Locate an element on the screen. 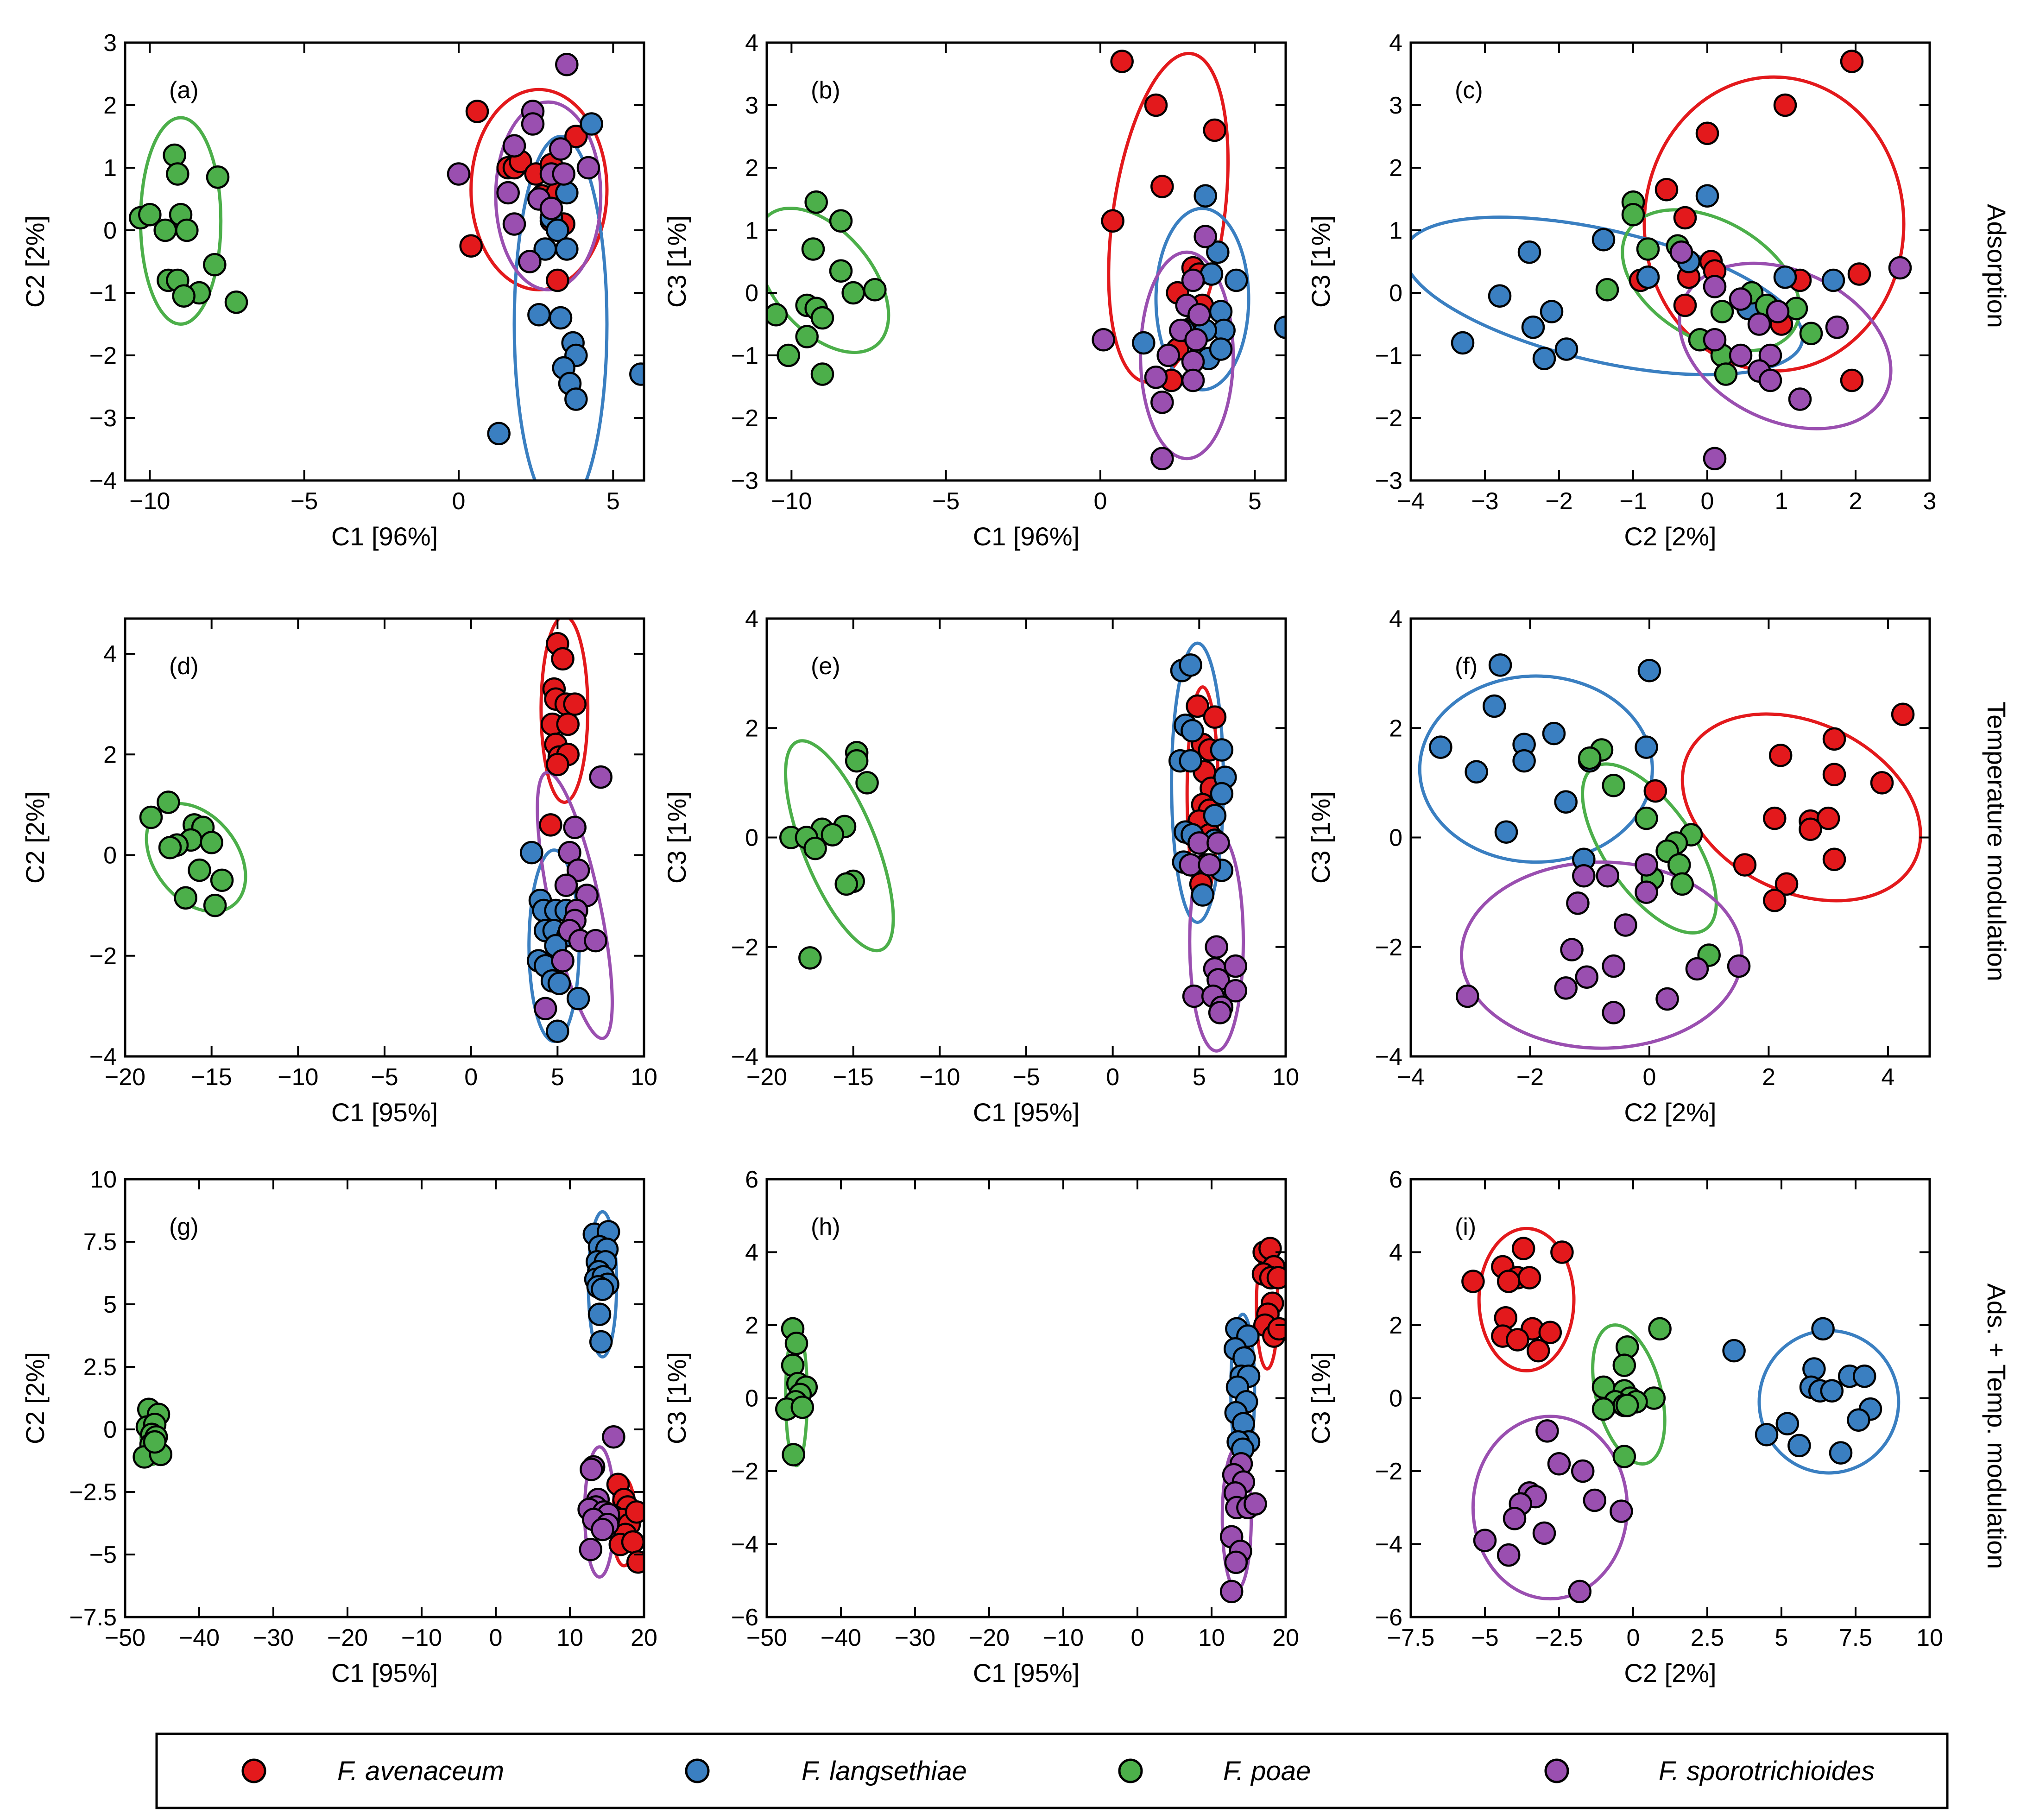 The width and height of the screenshot is (2027, 1820). y-axis-label-b: C3 [1%] is located at coordinates (677, 261).